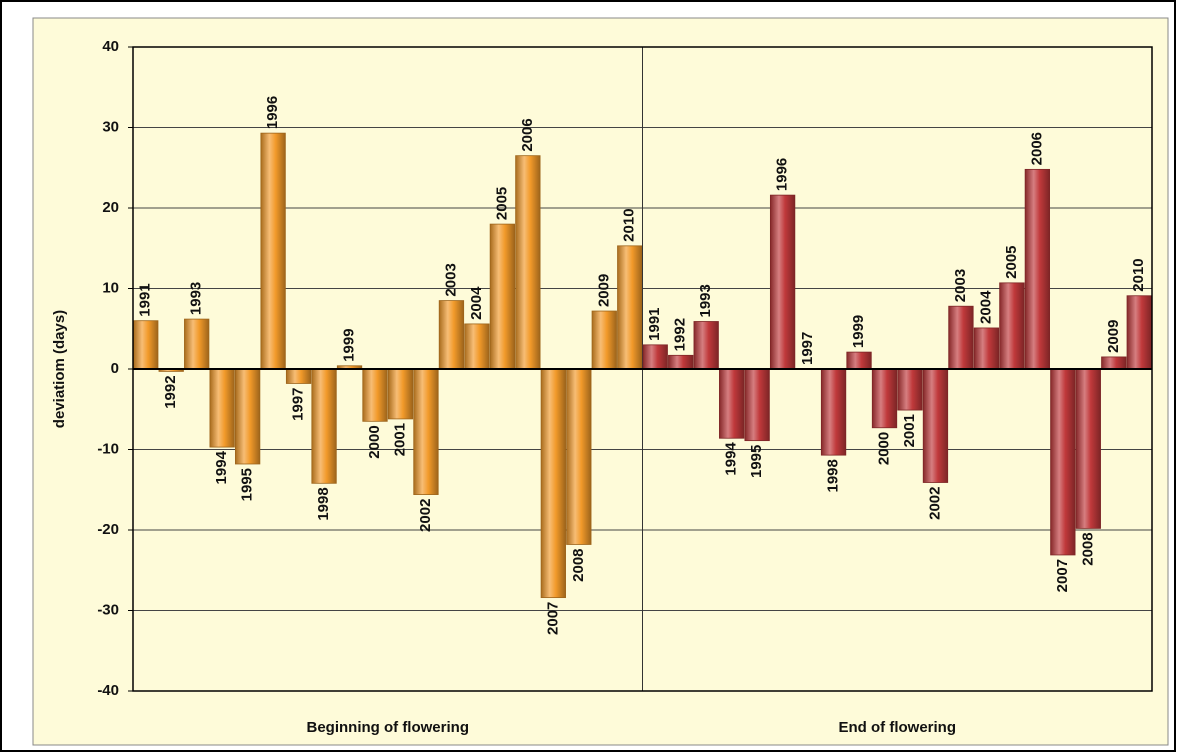 The width and height of the screenshot is (1177, 753). I want to click on y-tick-label: 10, so click(110, 287).